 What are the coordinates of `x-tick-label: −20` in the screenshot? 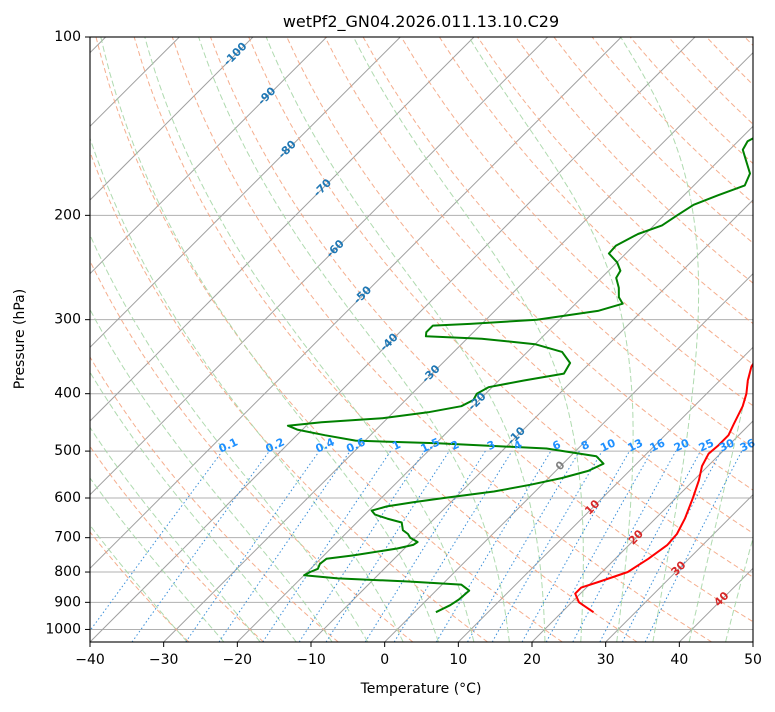 It's located at (238, 660).